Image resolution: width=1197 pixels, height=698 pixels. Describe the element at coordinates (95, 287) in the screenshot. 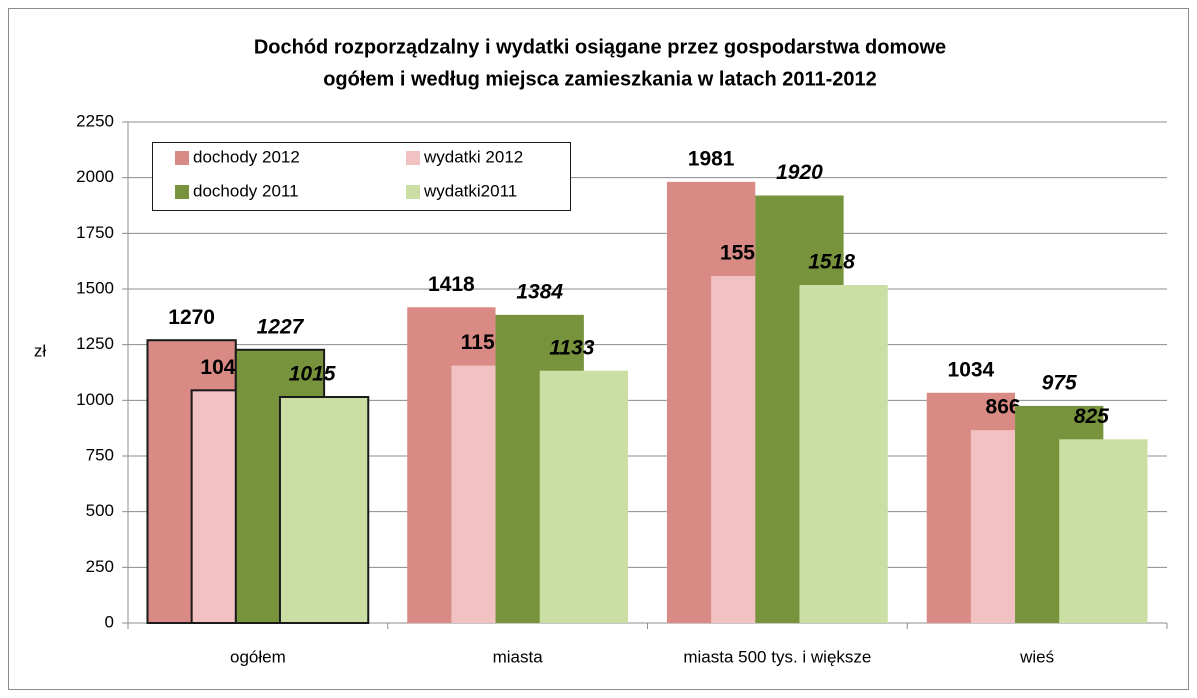

I see `y-tick-label: 1500` at that location.